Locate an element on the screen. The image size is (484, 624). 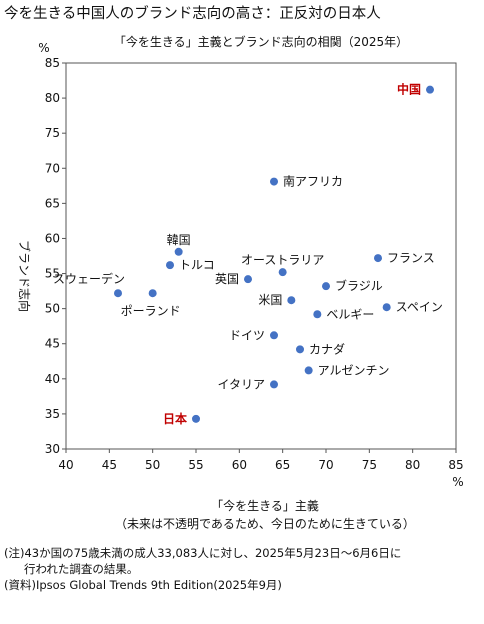
x-tick-label: 55 is located at coordinates (195, 465).